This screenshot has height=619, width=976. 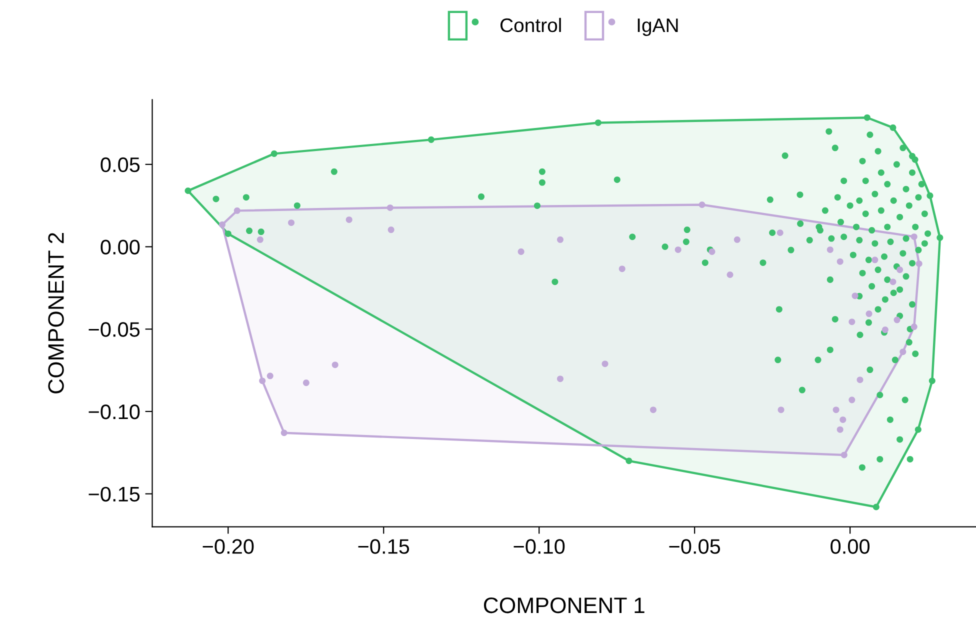 What do you see at coordinates (114, 412) in the screenshot?
I see `y-tick-label: −0.10` at bounding box center [114, 412].